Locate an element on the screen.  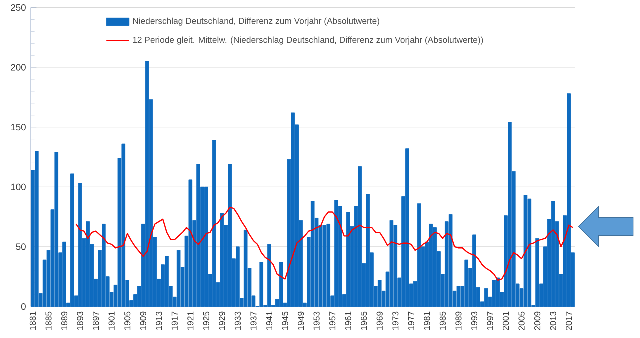
x-tick-label: 1989 is located at coordinates (459, 321).